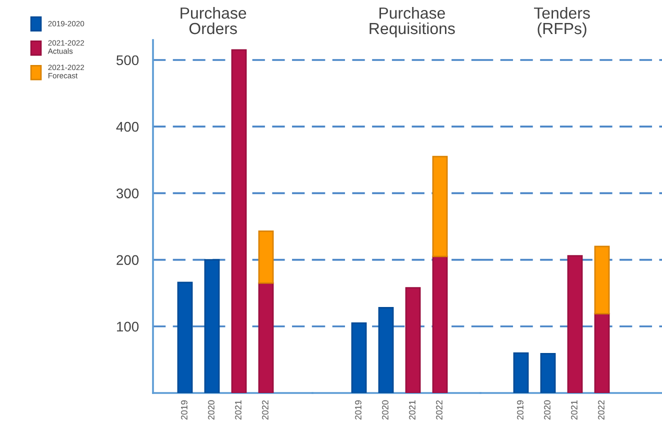  I want to click on y-tick-label: 500, so click(127, 60).